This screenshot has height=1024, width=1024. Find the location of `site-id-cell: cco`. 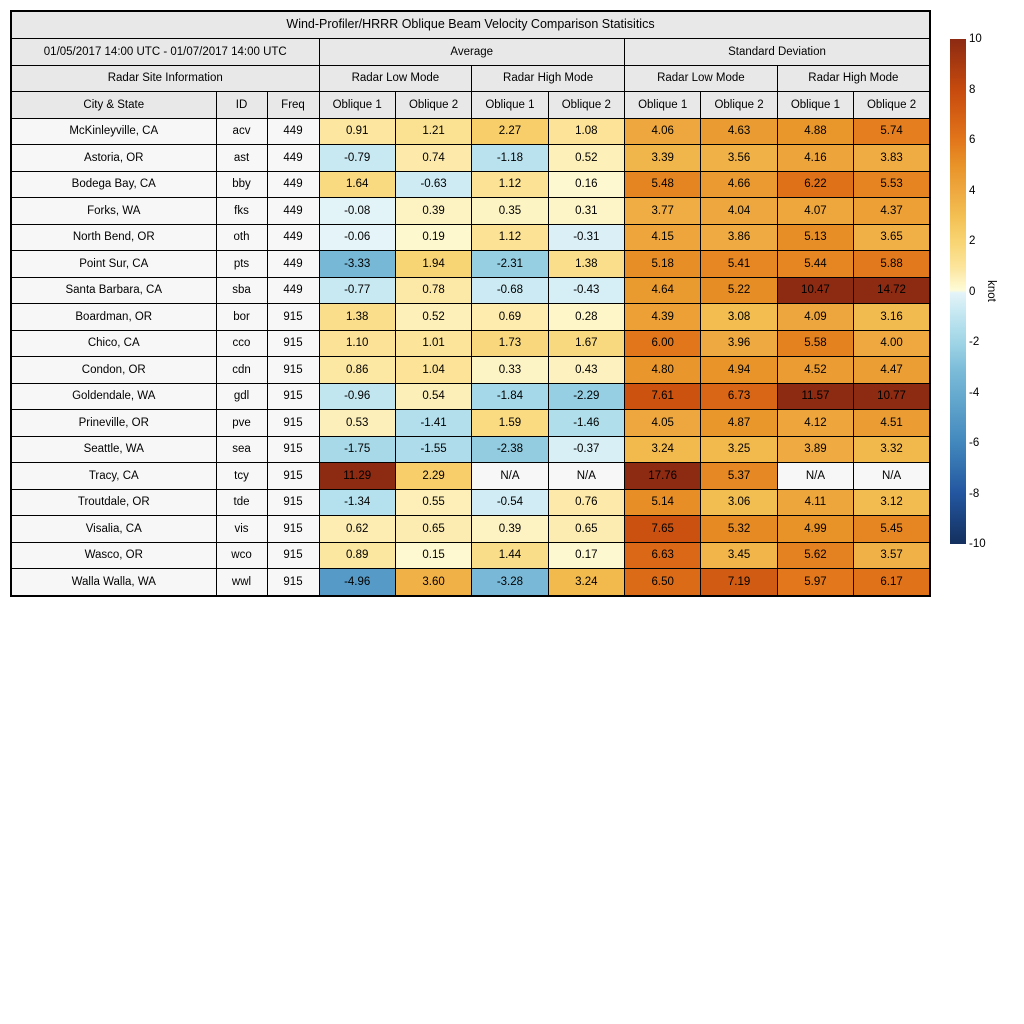

site-id-cell: cco is located at coordinates (241, 343).